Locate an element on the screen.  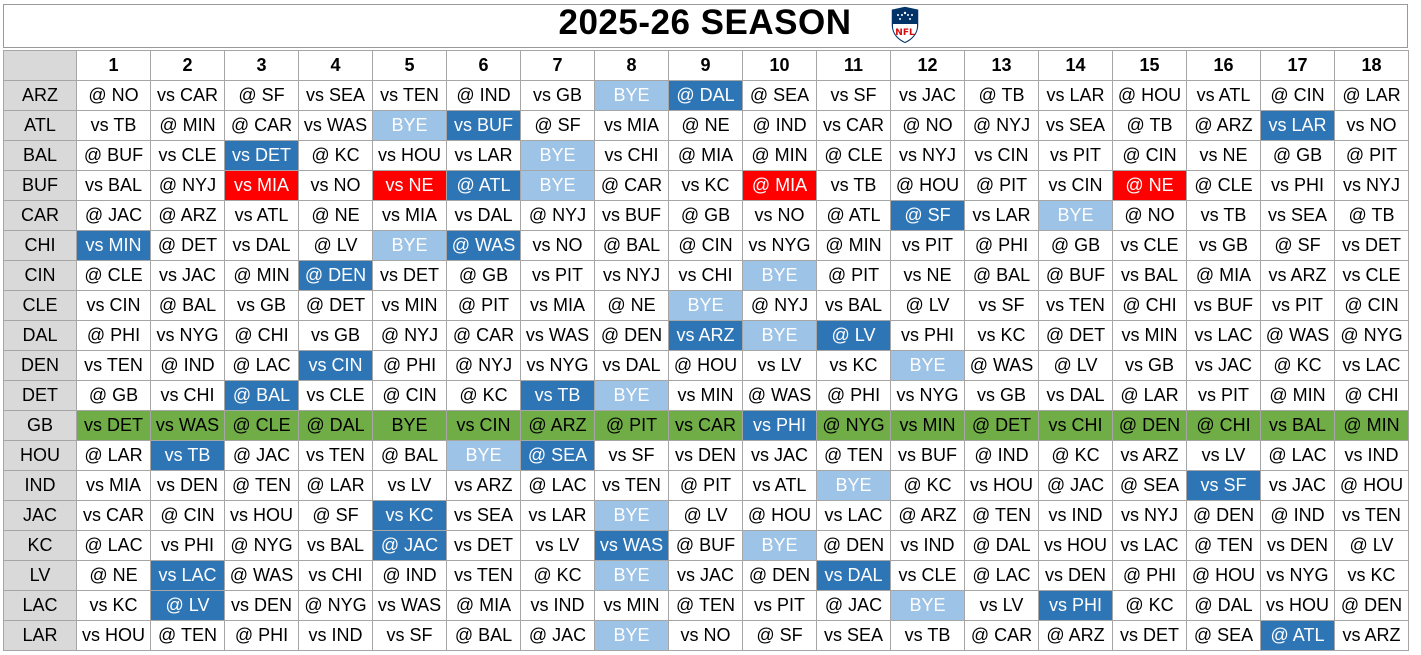
game-cell: vs TB is located at coordinates (927, 635).